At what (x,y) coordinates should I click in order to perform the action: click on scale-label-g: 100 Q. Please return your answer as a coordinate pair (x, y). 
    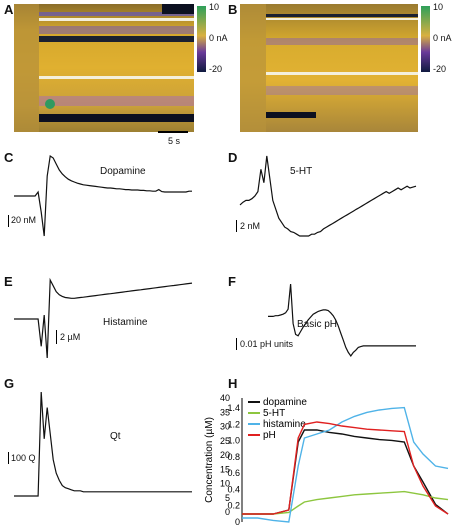
    Looking at the image, I should click on (23, 458).